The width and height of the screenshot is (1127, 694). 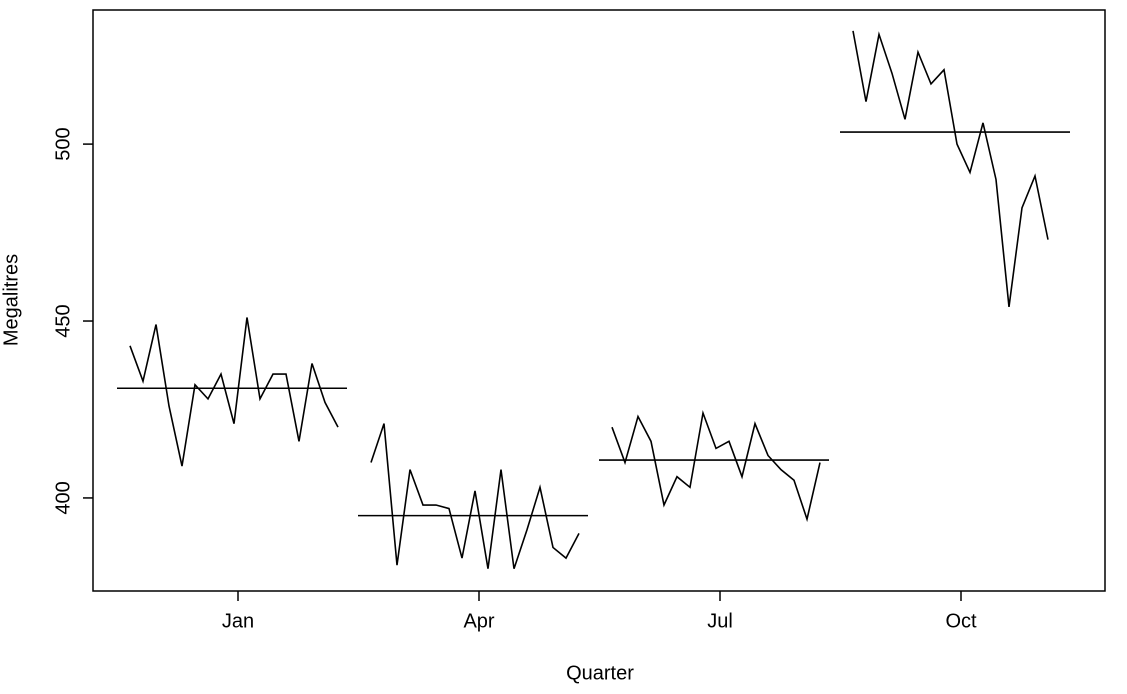 I want to click on y-tick-label: 450, so click(x=63, y=320).